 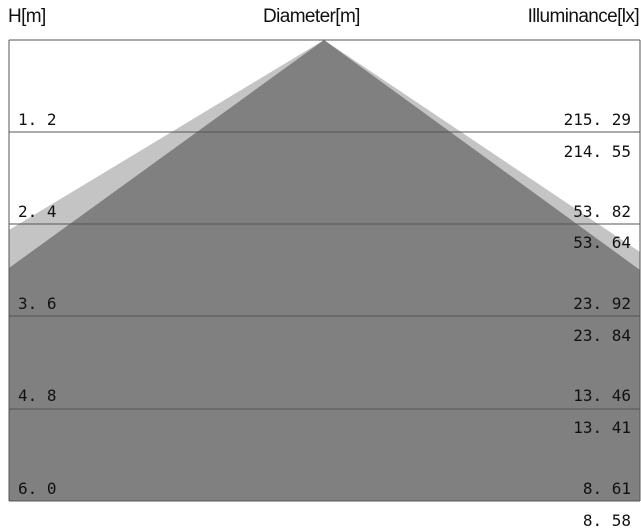 I want to click on height-axis-label: H[m], so click(x=27, y=16).